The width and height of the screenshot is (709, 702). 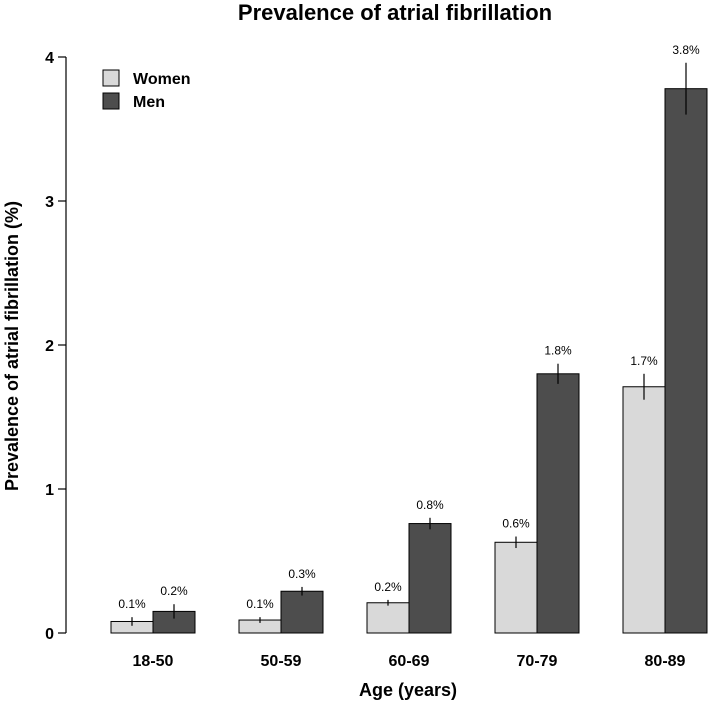 What do you see at coordinates (395, 12) in the screenshot?
I see `chart-title: Prevalence of atrial fibrillation` at bounding box center [395, 12].